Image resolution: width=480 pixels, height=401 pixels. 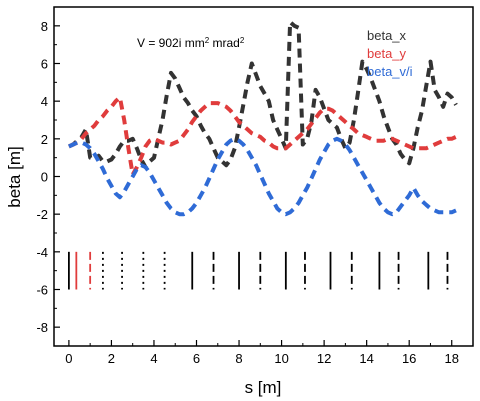 What do you see at coordinates (42, 327) in the screenshot?
I see `y-tick-label: -8` at bounding box center [42, 327].